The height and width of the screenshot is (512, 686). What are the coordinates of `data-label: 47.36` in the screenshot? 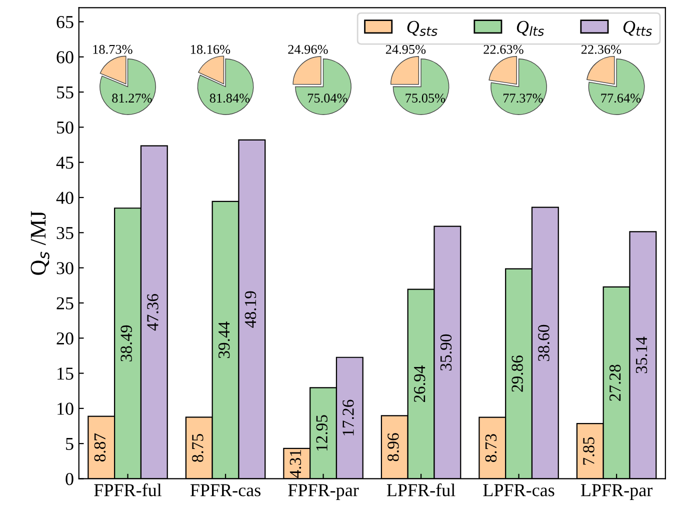 It's located at (152, 312).